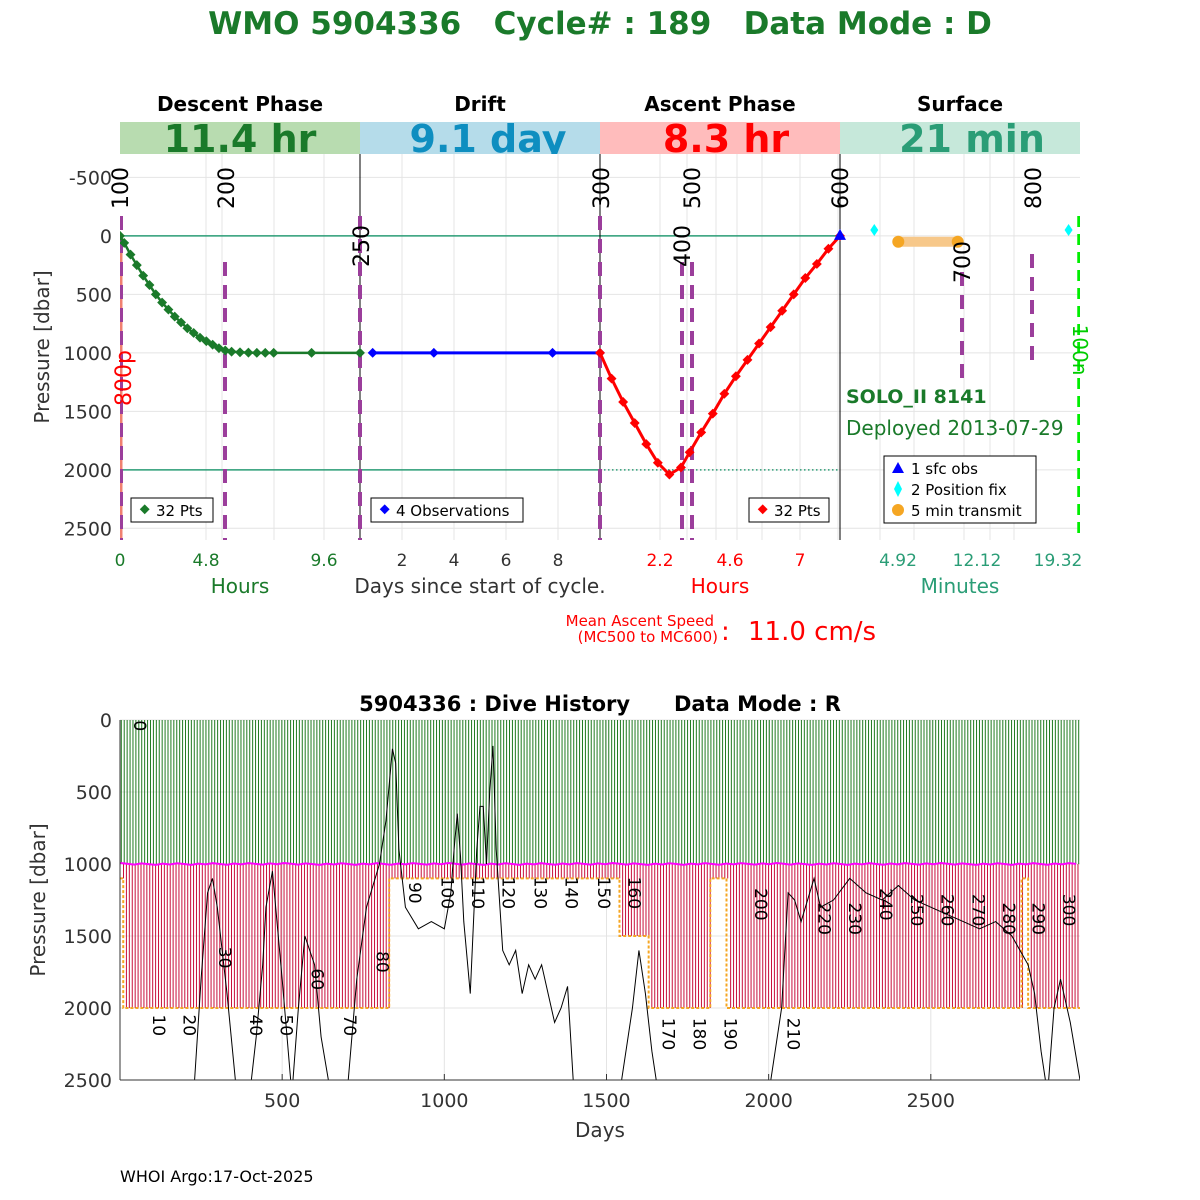 The image size is (1200, 1200). What do you see at coordinates (898, 510) in the screenshot?
I see `legend-transmit-marker` at bounding box center [898, 510].